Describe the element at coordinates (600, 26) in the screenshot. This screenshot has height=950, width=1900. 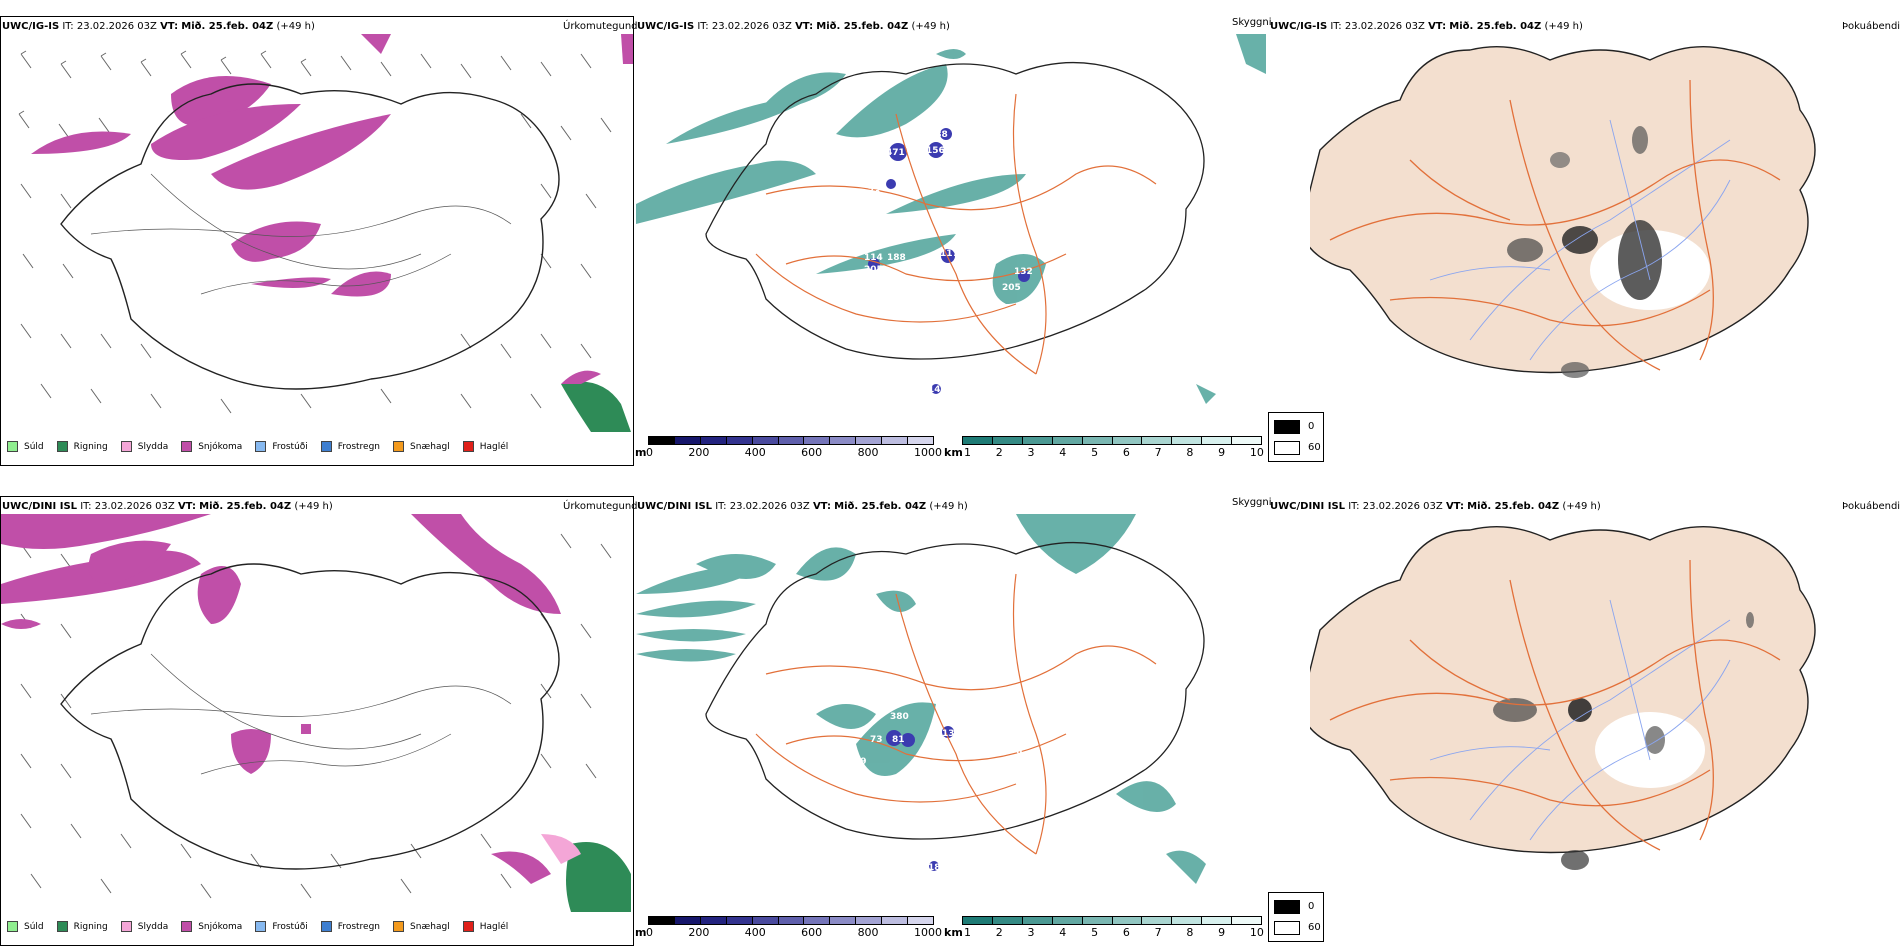
I see `precip-panel-label: Úrkomutegund` at that location.